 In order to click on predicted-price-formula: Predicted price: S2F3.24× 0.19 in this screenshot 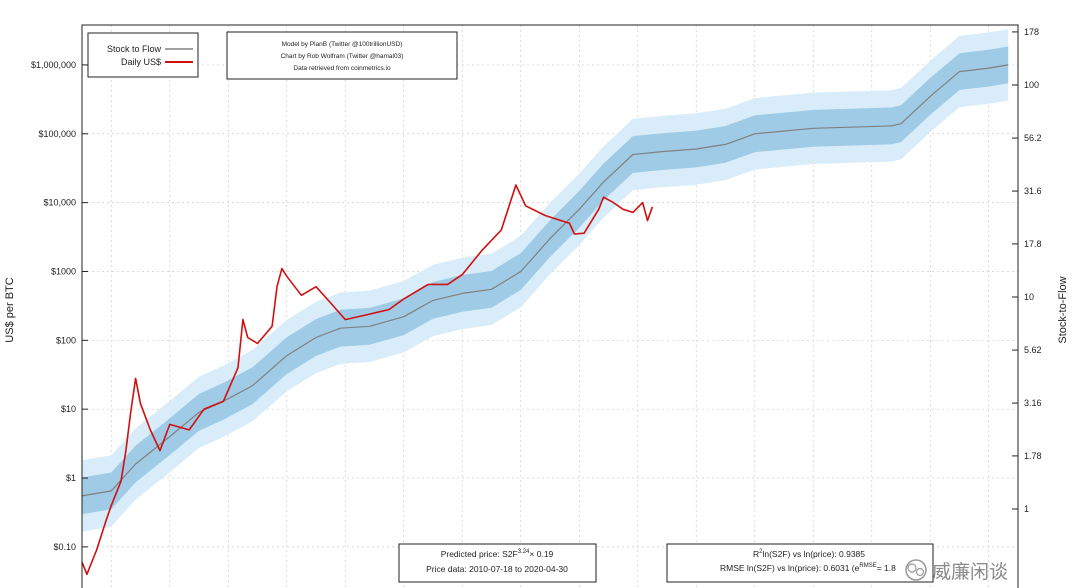, I will do `click(497, 554)`.